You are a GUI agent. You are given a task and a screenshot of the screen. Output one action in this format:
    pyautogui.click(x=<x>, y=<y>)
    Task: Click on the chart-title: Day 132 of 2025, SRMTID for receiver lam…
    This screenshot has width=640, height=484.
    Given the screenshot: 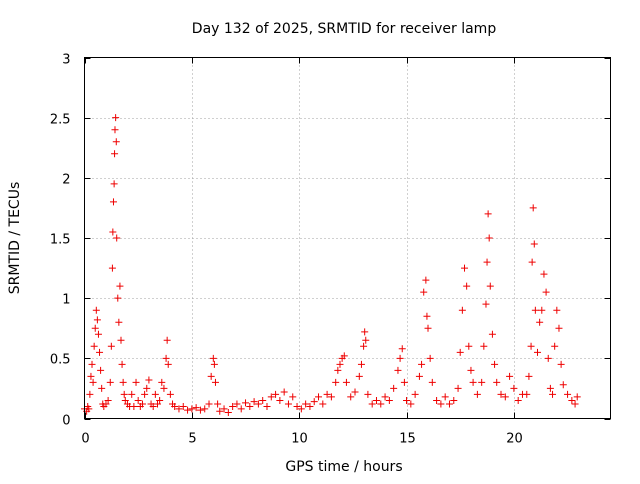 What is the action you would take?
    pyautogui.click(x=344, y=29)
    